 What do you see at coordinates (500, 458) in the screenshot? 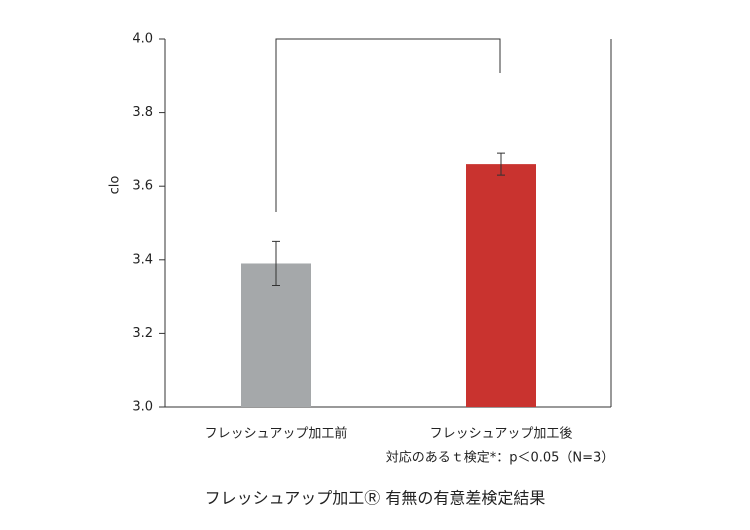
I see `annotation: 対応のあるｔ検定*：p＜0.05（N=3）` at bounding box center [500, 458].